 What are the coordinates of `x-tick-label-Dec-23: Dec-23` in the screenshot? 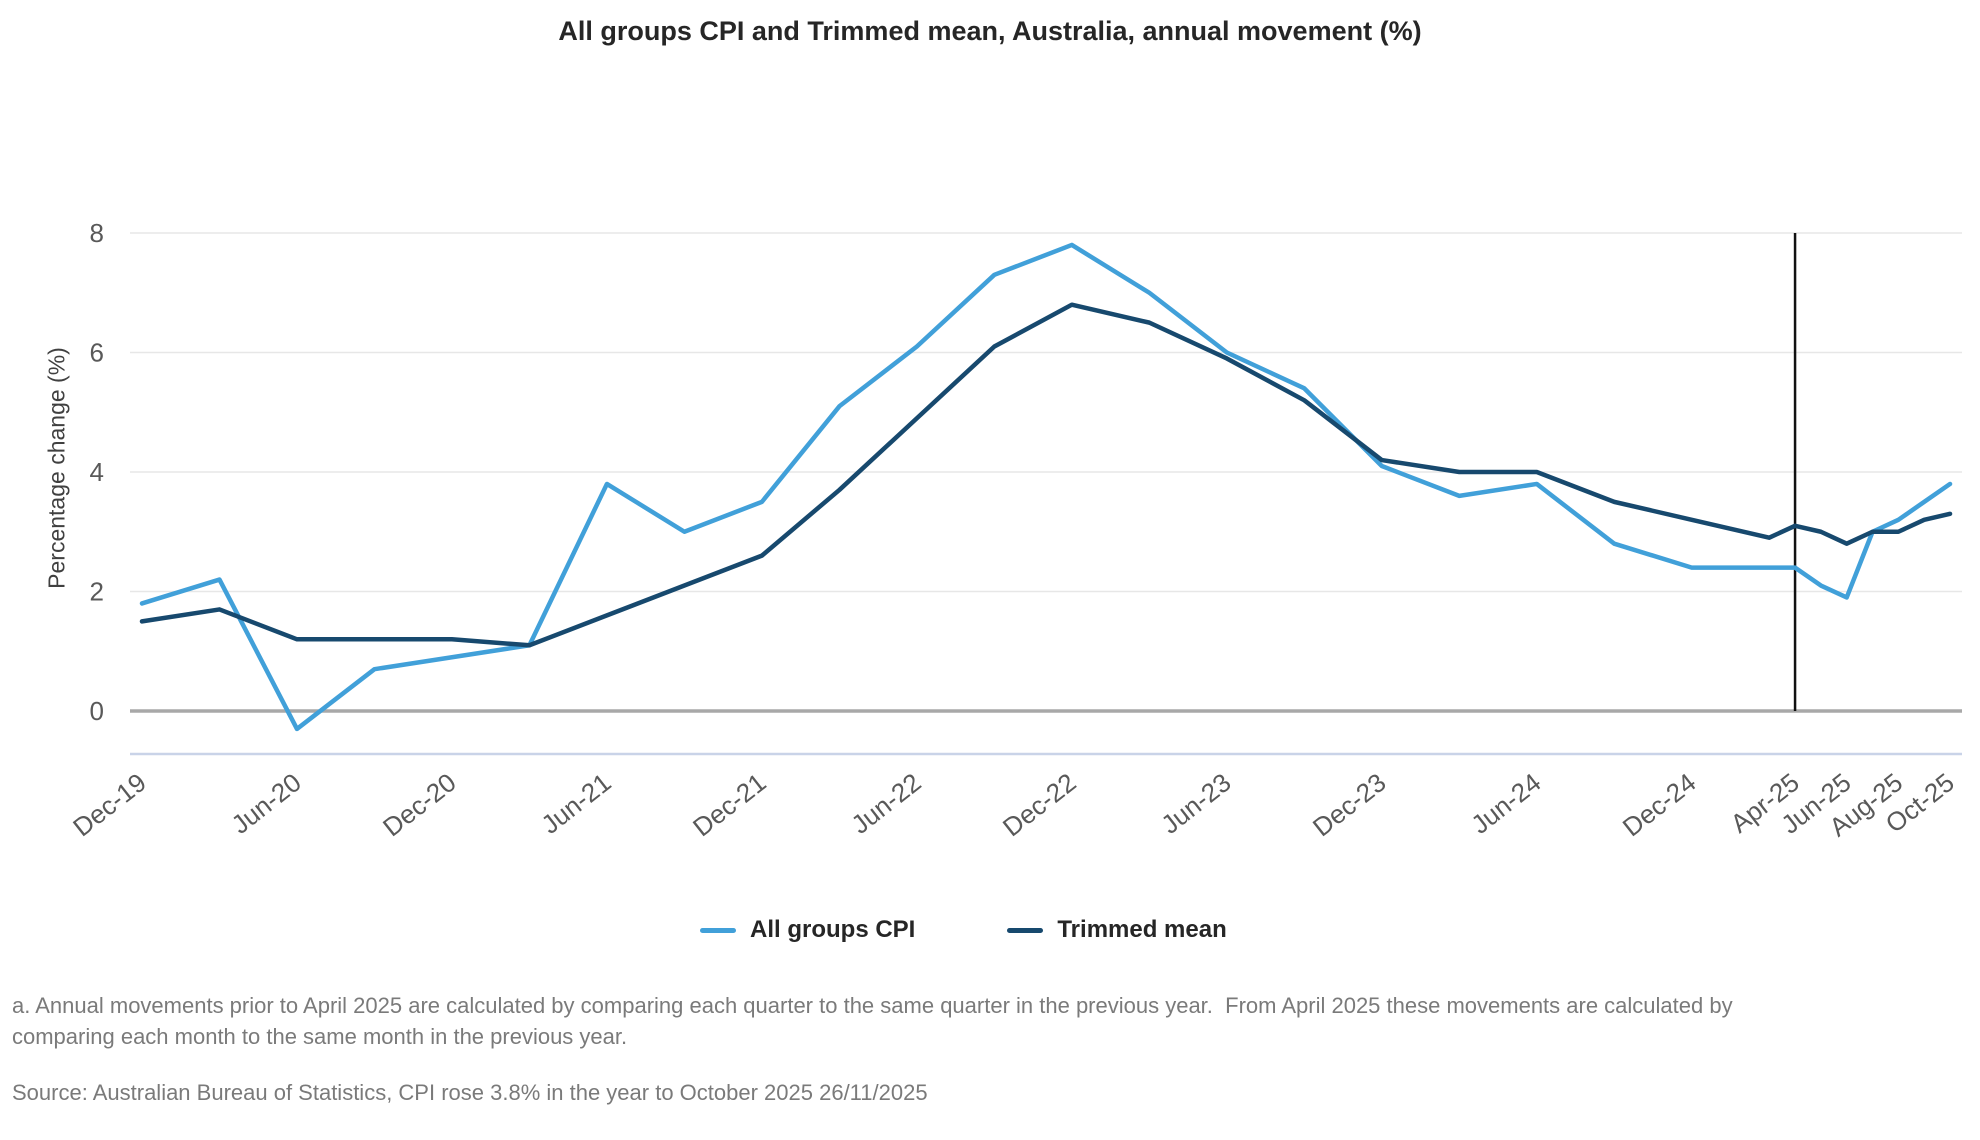 It's located at (1349, 804).